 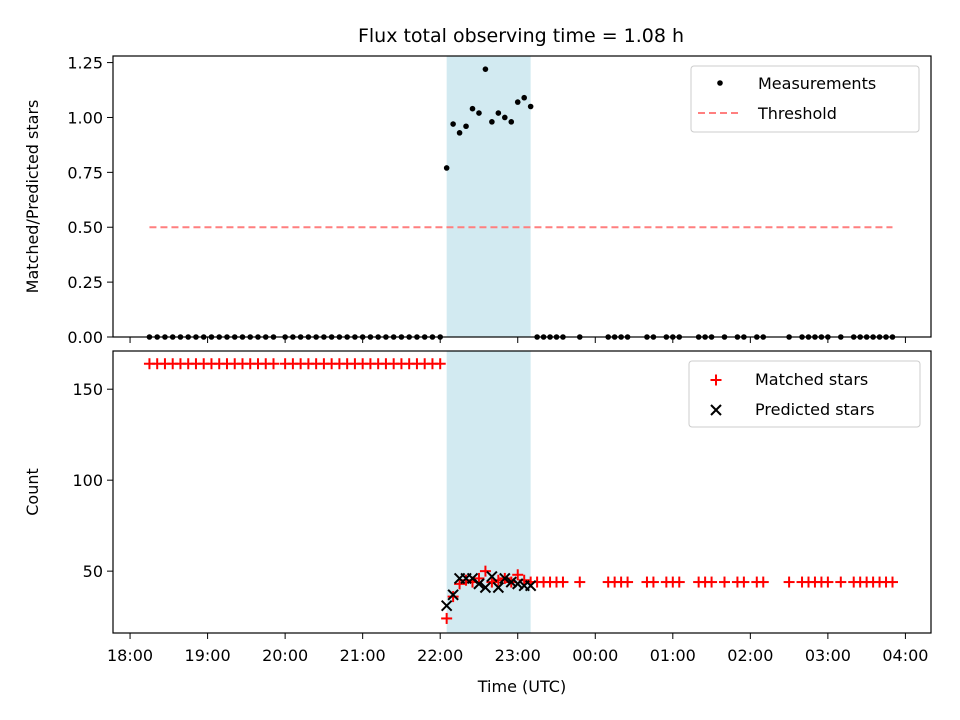 What do you see at coordinates (440, 655) in the screenshot?
I see `x-tick-label: 22:00` at bounding box center [440, 655].